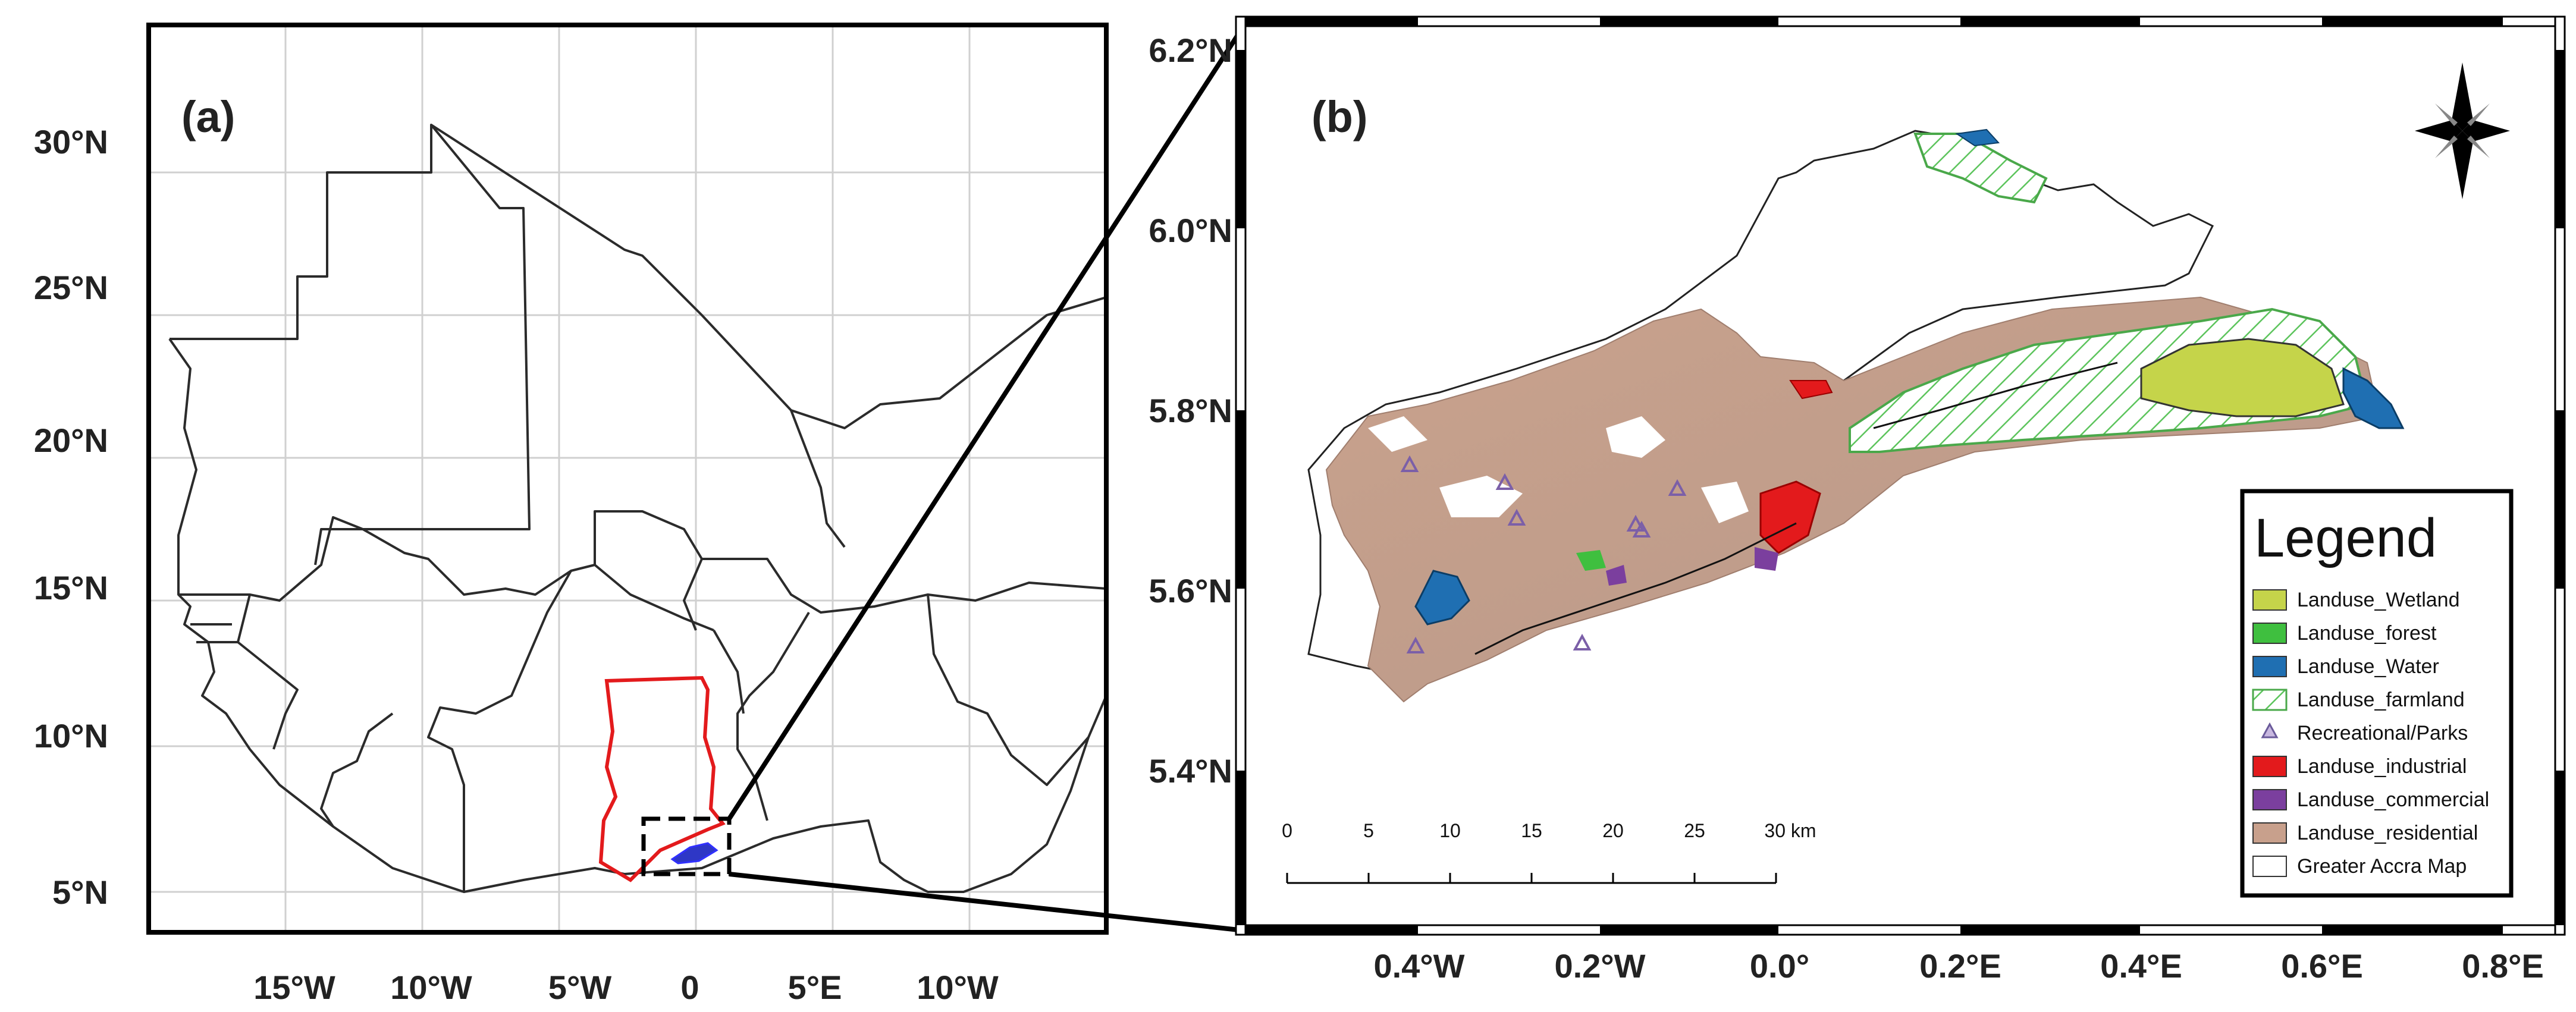 The width and height of the screenshot is (2576, 1012). I want to click on legend-item: Recreational/Parks, so click(2364, 733).